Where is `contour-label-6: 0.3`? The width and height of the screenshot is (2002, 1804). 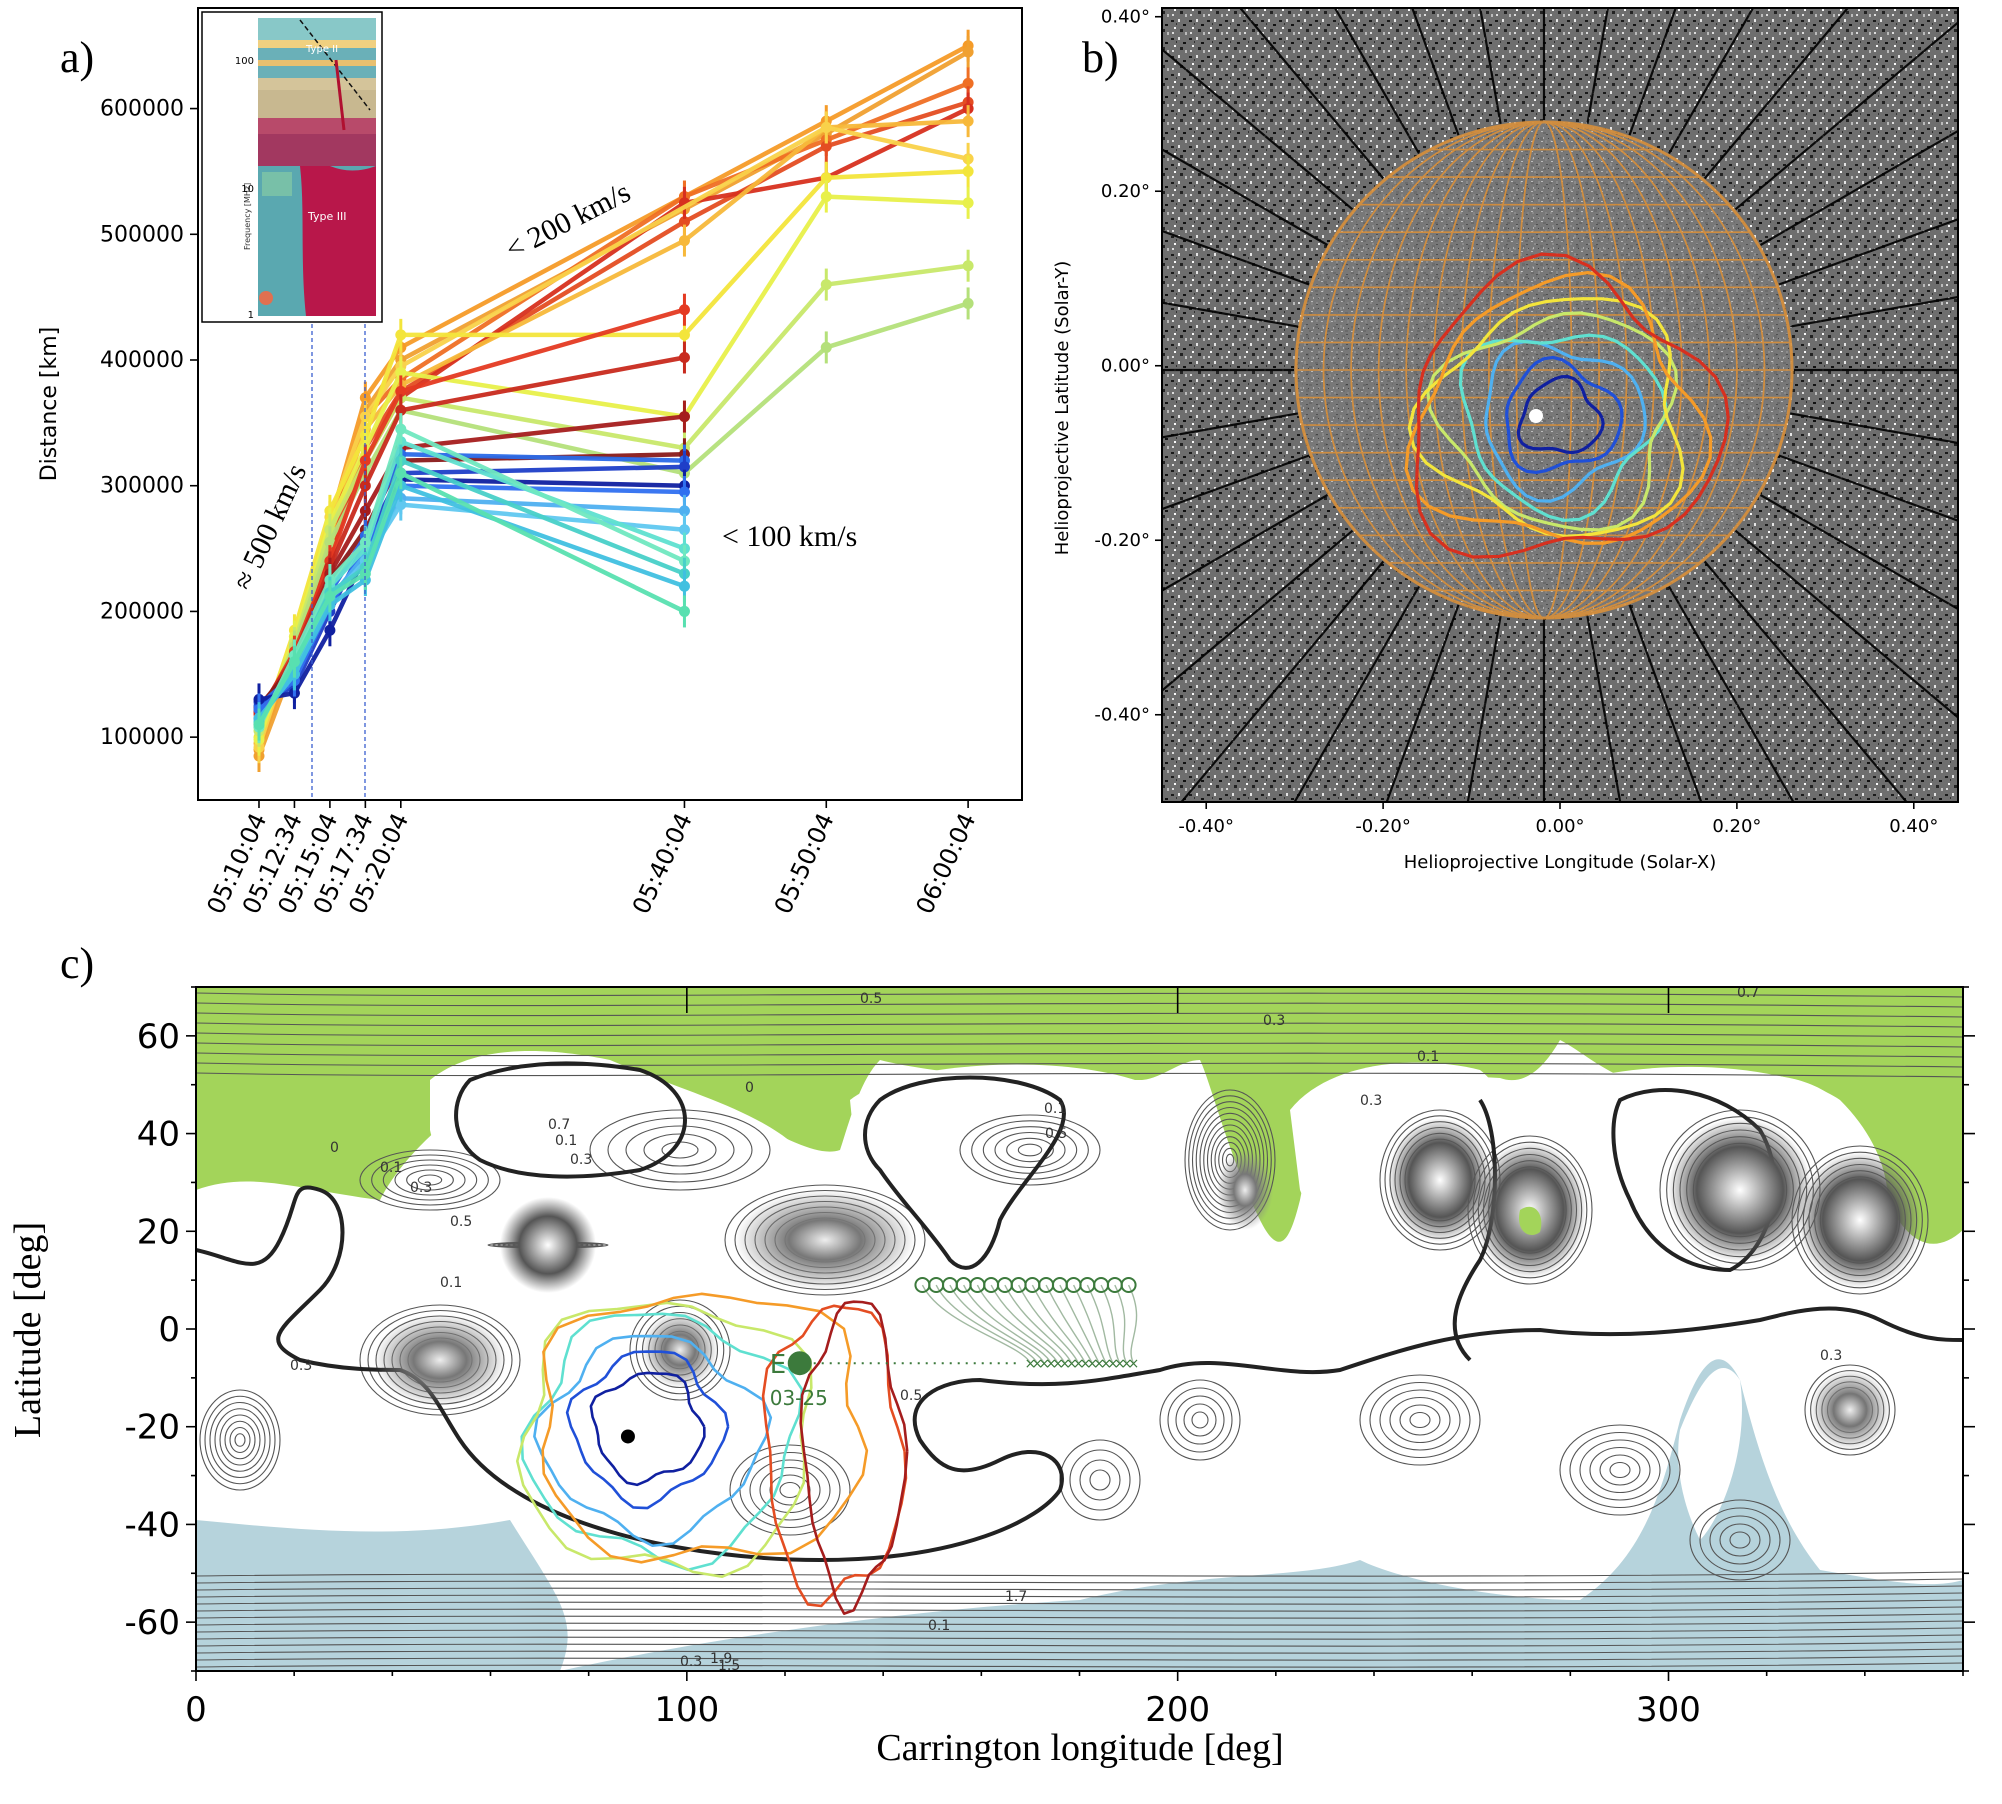 contour-label-6: 0.3 is located at coordinates (1371, 1101).